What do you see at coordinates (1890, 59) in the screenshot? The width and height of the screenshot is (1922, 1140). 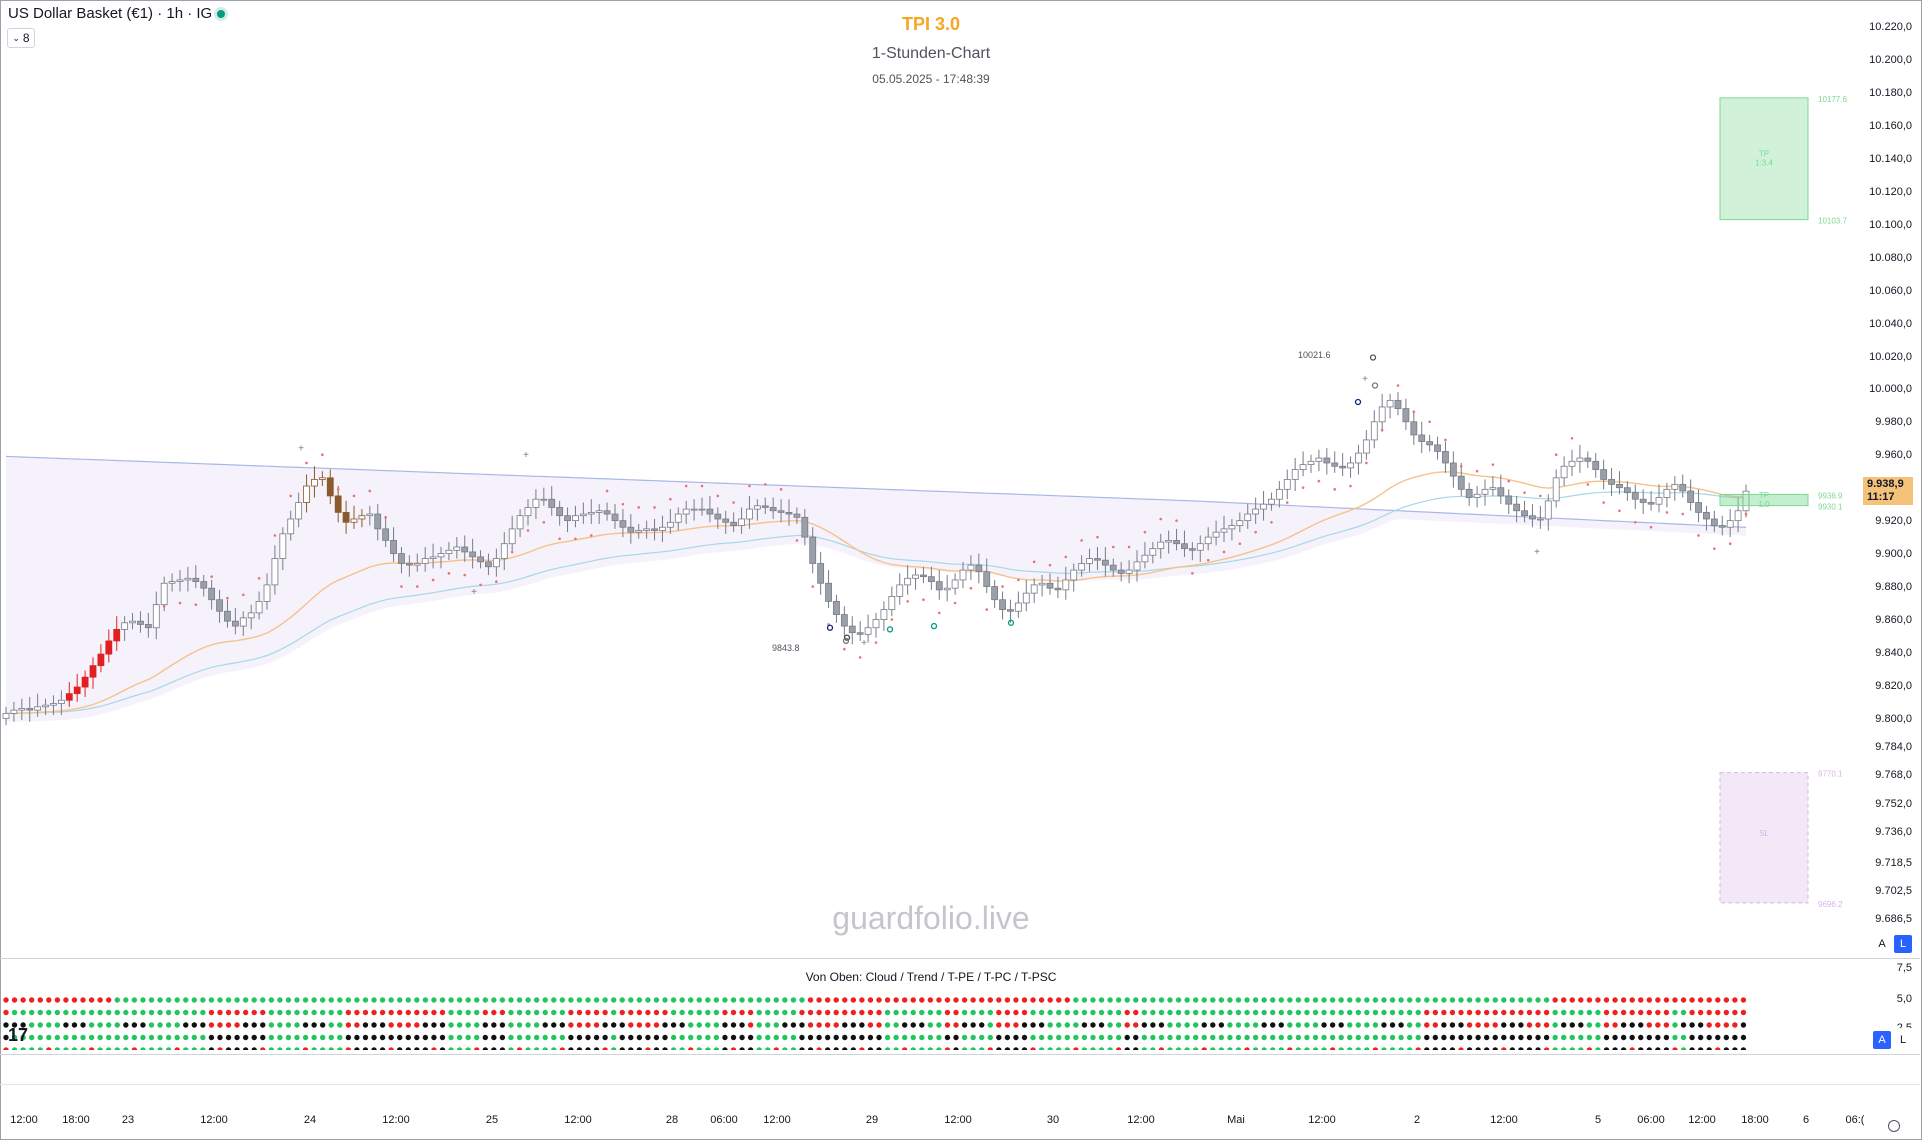 I see `price-axis-label: 10.200,0` at bounding box center [1890, 59].